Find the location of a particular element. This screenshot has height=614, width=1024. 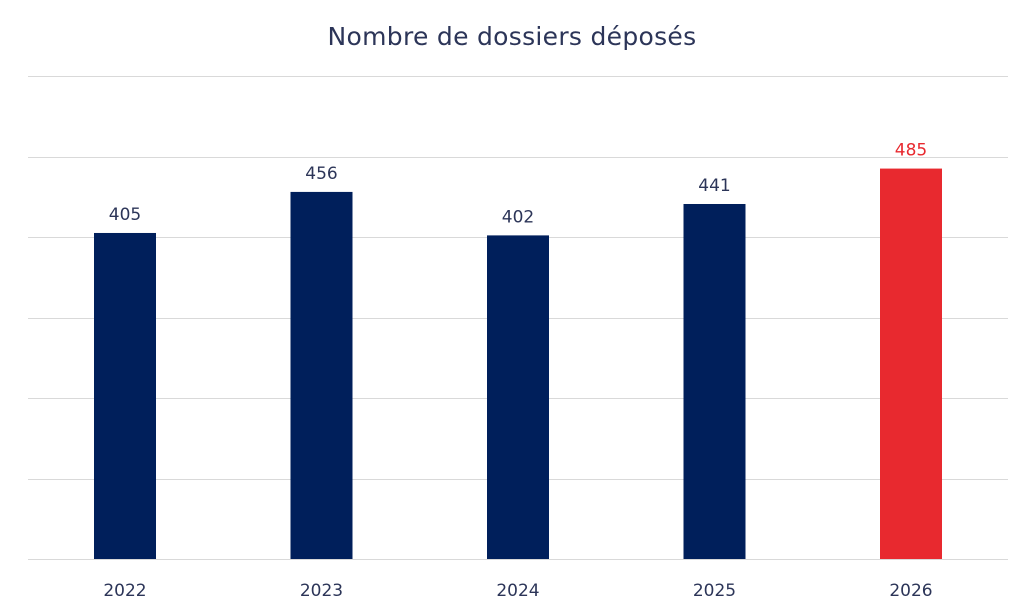

bar-2026 is located at coordinates (911, 363).